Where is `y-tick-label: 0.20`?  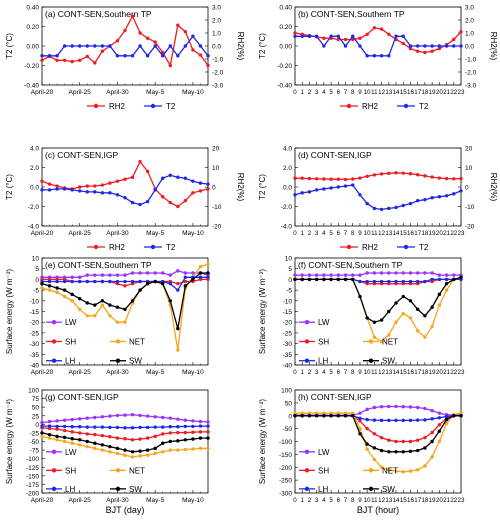
y-tick-label: 0.20 is located at coordinates (32, 27).